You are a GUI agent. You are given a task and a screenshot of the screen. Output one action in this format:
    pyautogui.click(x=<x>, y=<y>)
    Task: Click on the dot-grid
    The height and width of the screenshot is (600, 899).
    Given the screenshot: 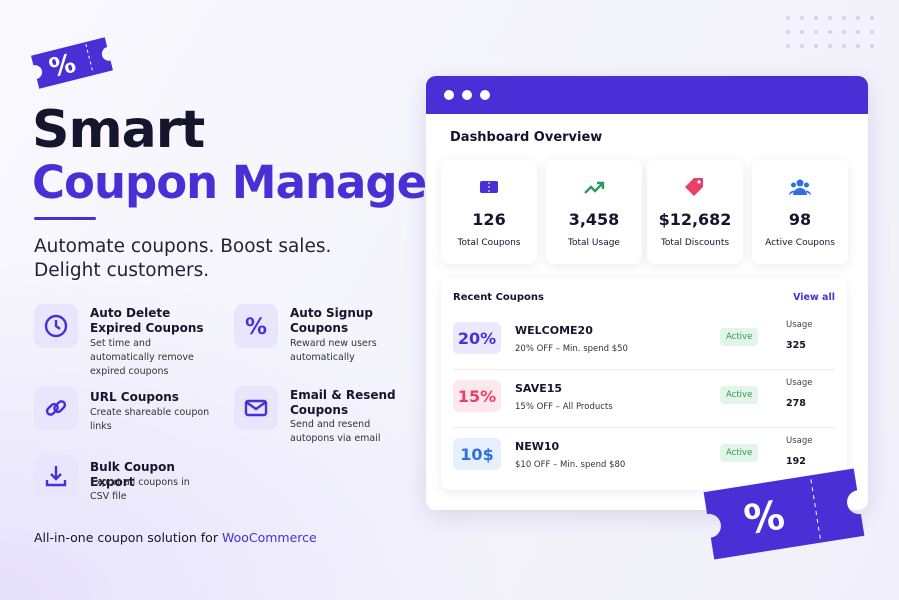 What is the action you would take?
    pyautogui.click(x=830, y=32)
    